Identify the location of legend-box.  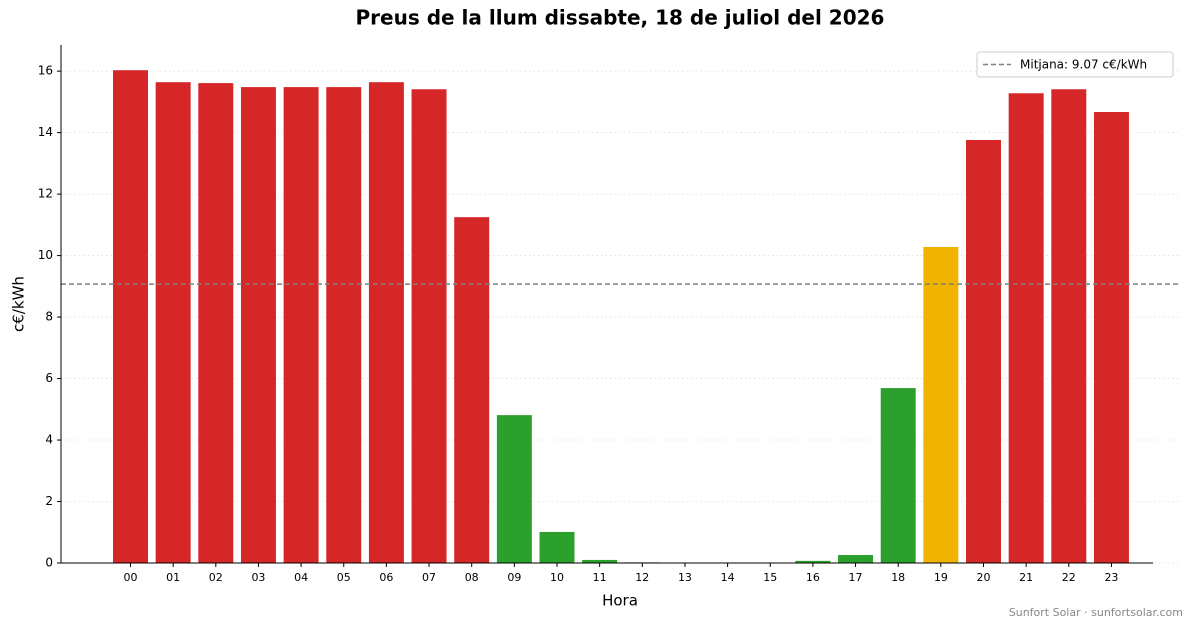
(1075, 64).